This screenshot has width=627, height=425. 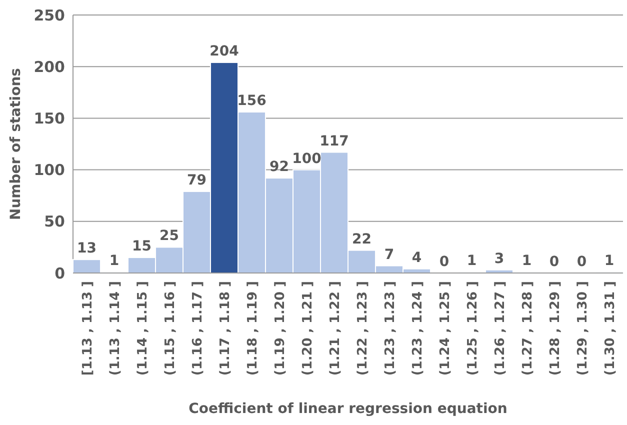 What do you see at coordinates (610, 328) in the screenshot?
I see `x-tick-label: (1.30 , 1.31 ]` at bounding box center [610, 328].